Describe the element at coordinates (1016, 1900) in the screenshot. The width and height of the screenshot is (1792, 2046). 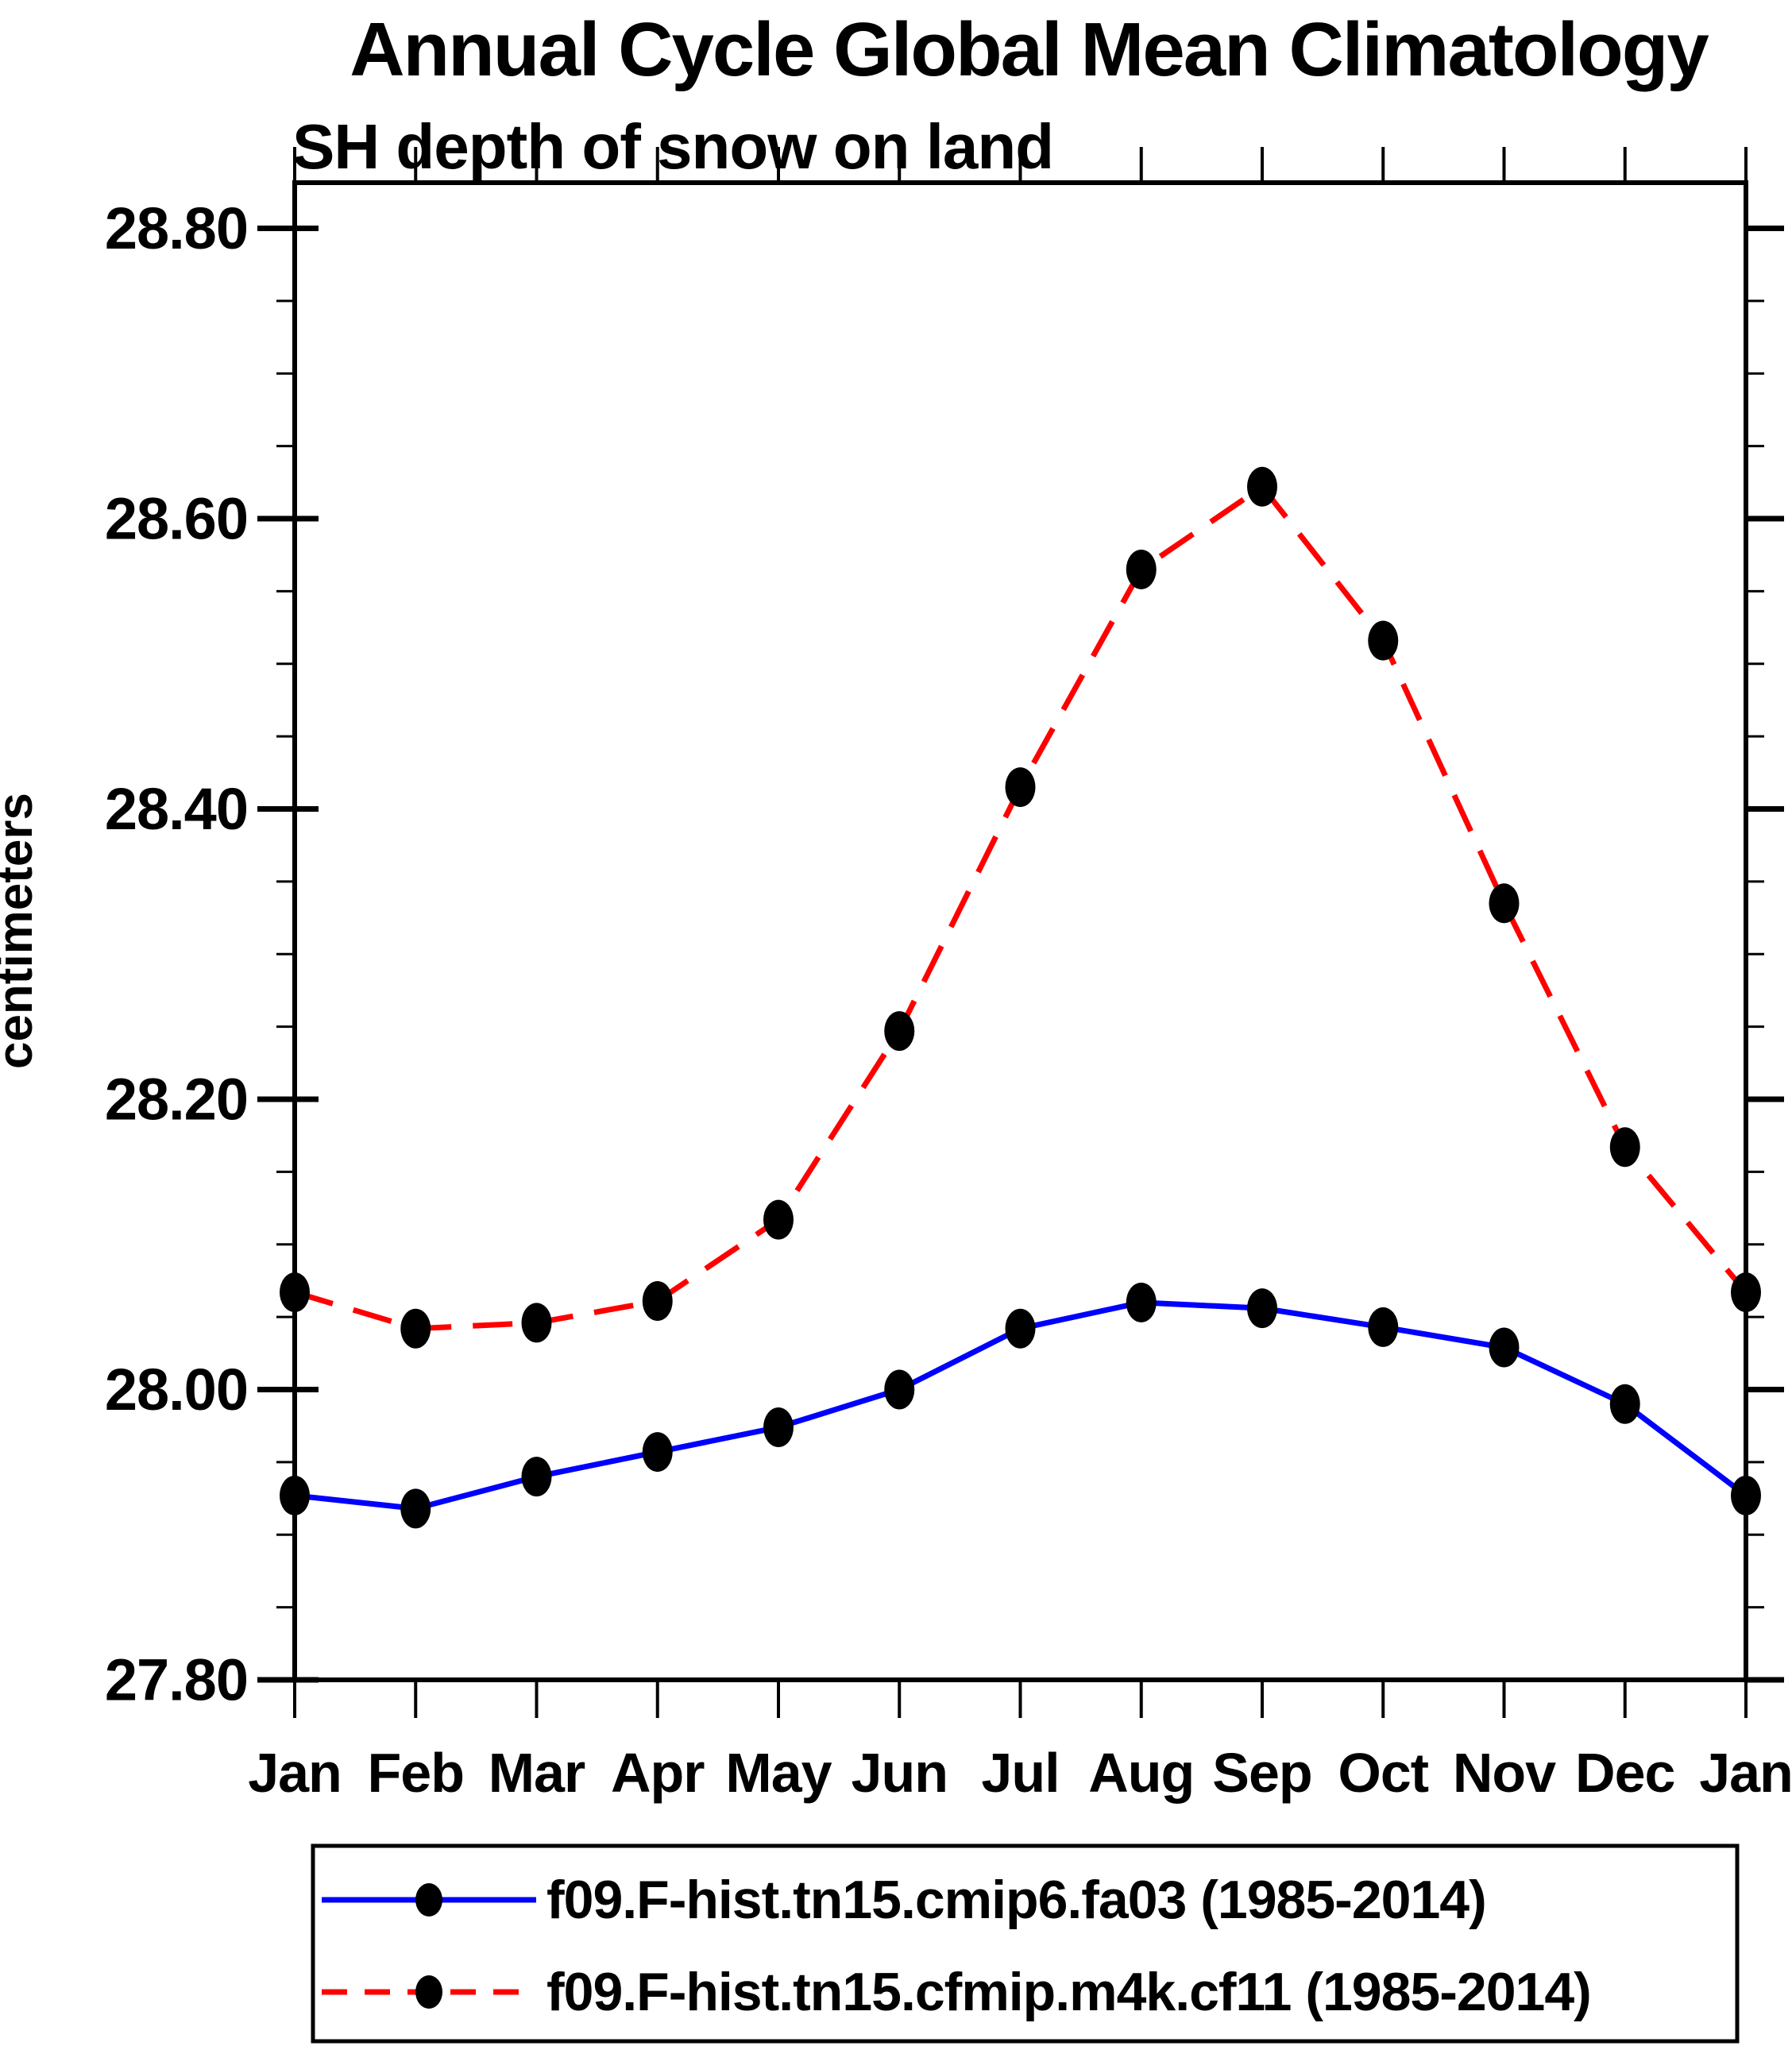
I see `legend-label-series-1: f09.F-hist.tn15.cmip6.fa03 (1985-2014)` at that location.